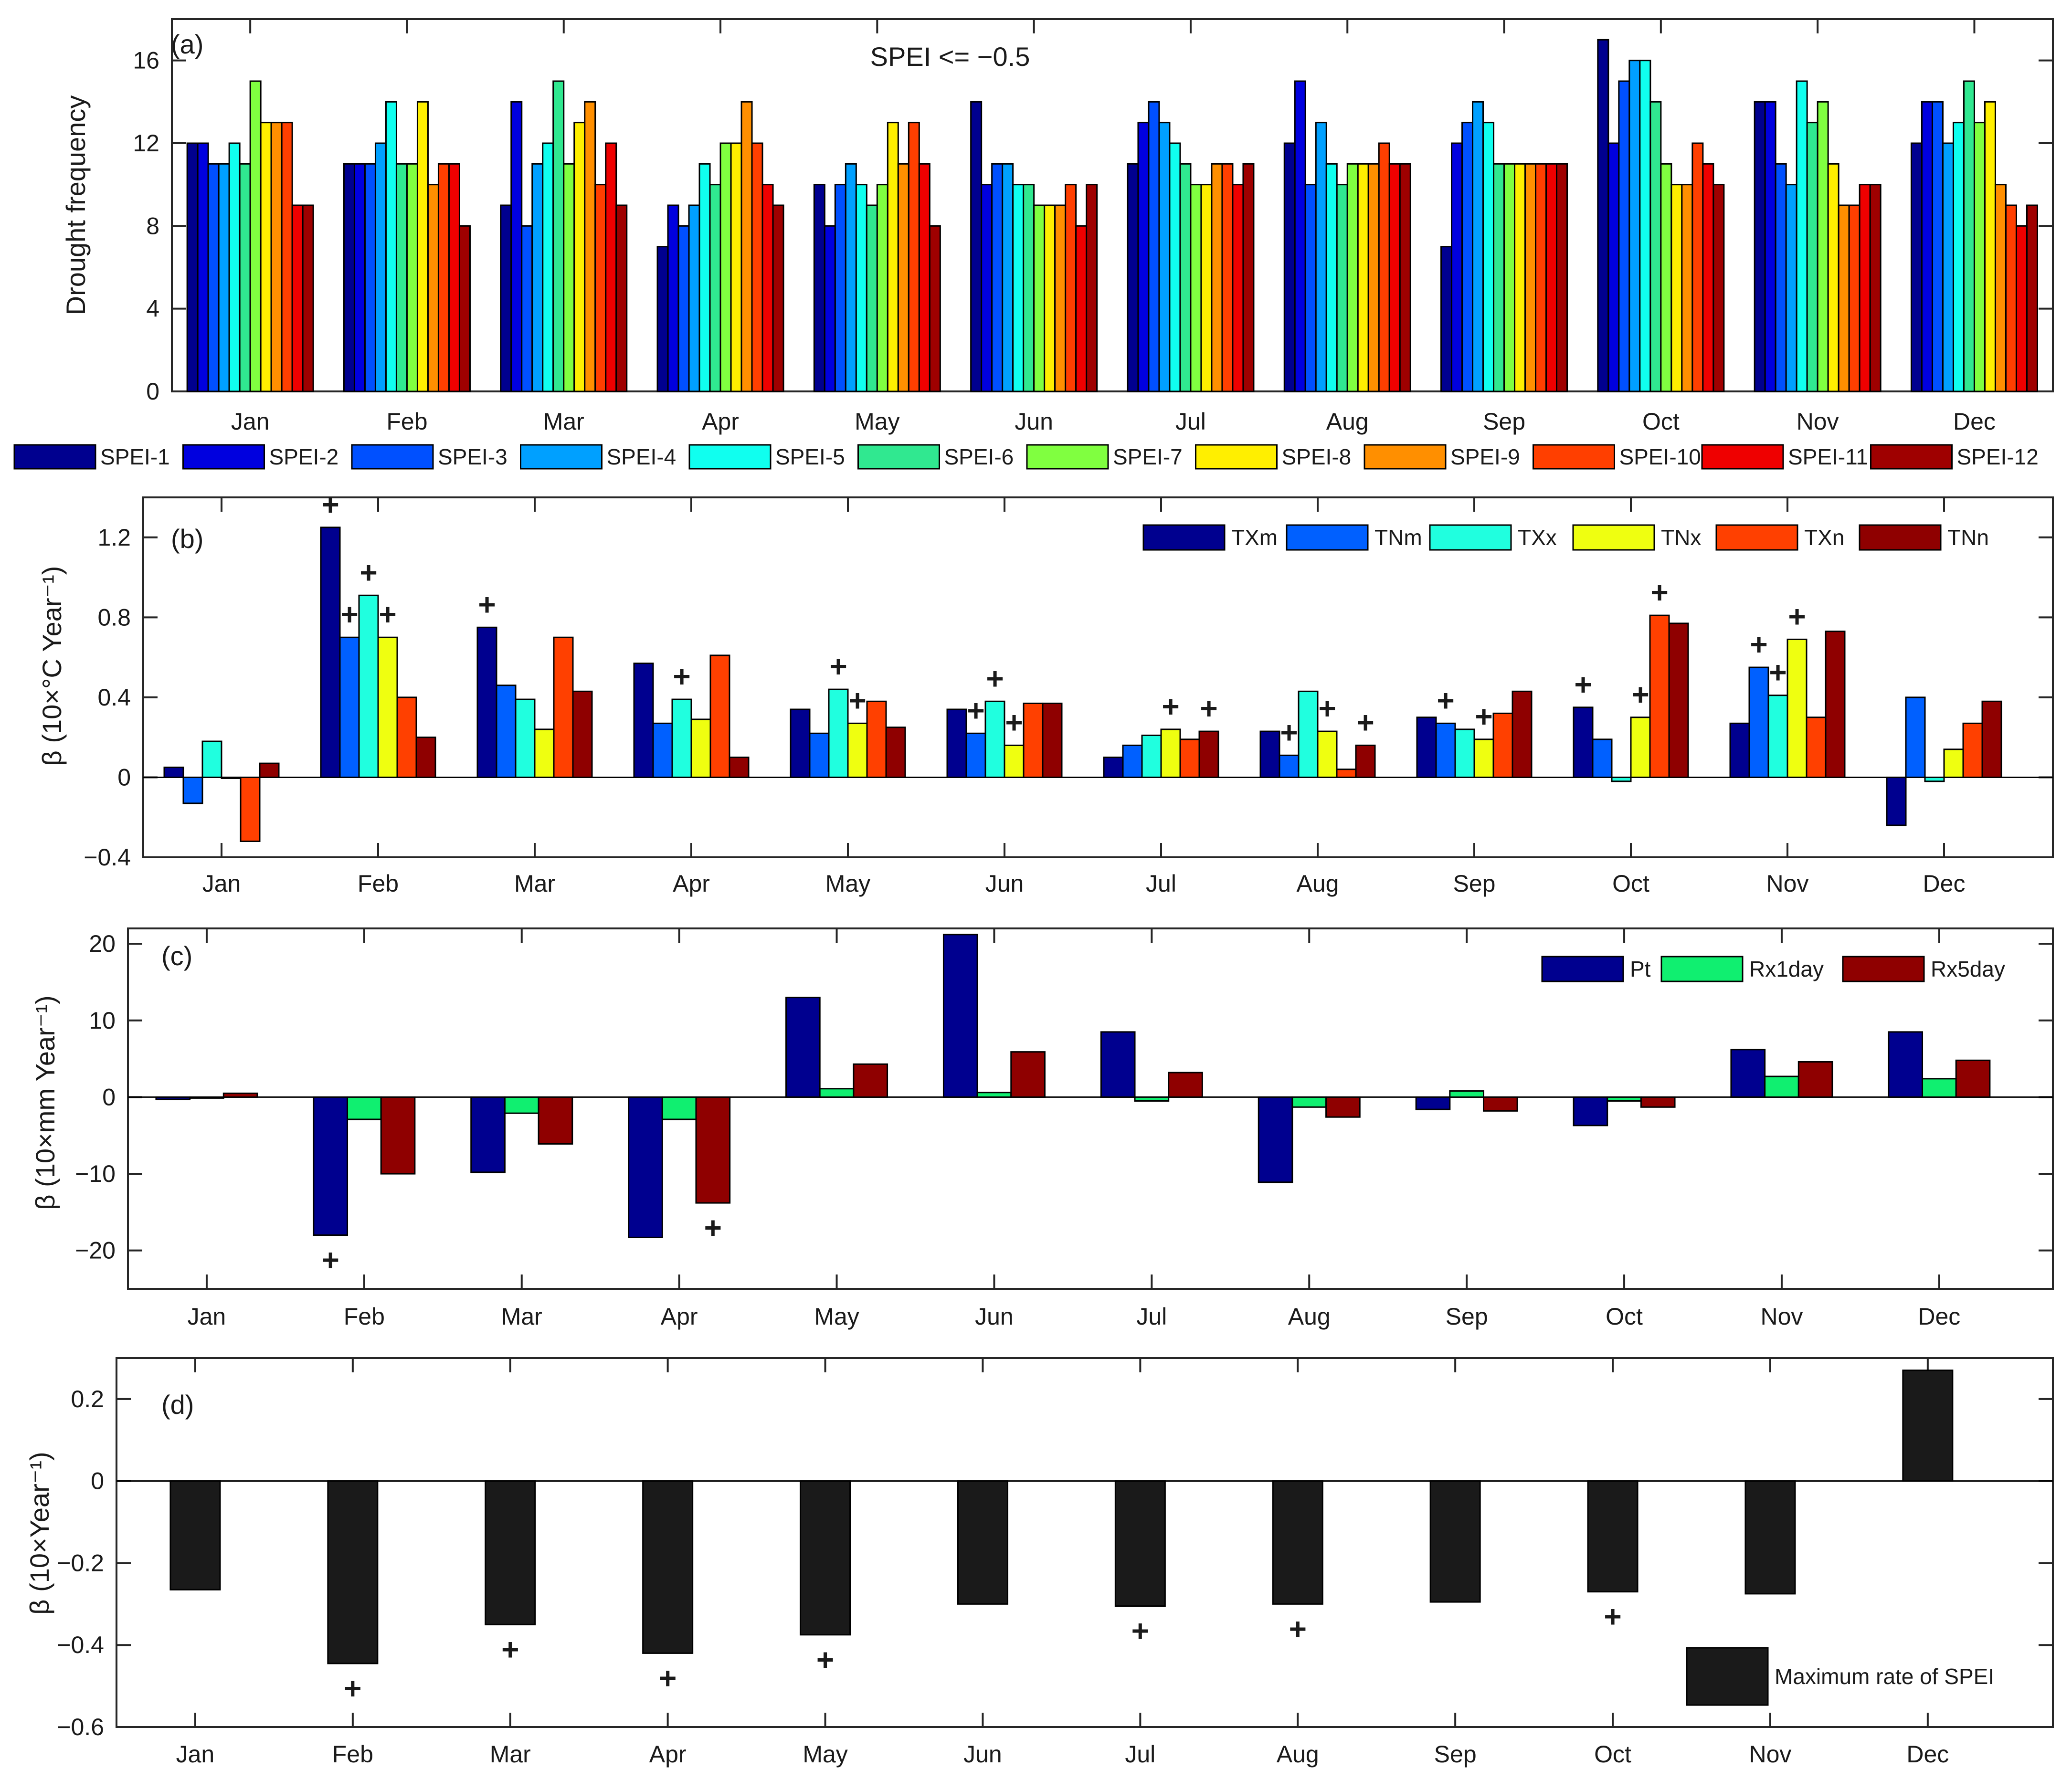 The image size is (2072, 1780). Describe the element at coordinates (1471, 537) in the screenshot. I see `legend-swatch-txx` at that location.